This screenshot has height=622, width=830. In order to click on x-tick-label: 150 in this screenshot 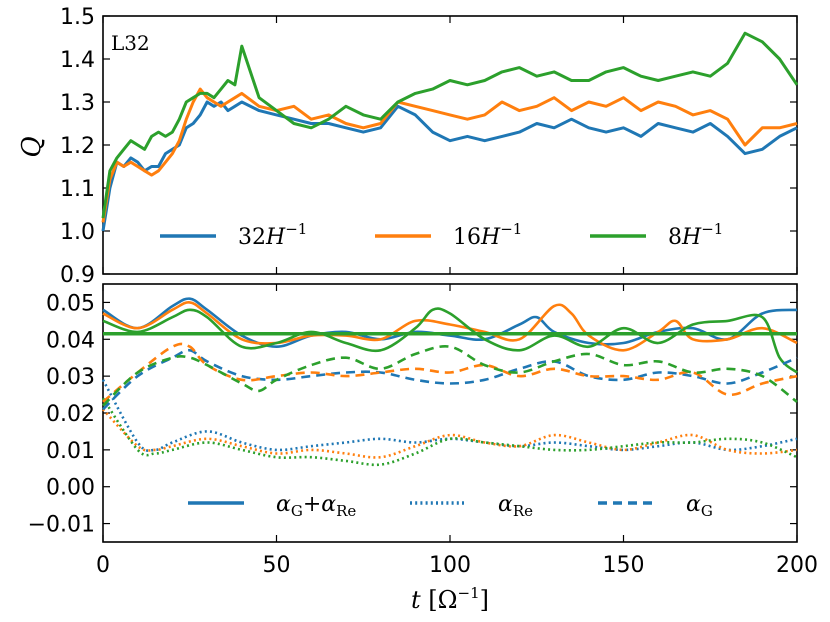, I will do `click(624, 565)`.